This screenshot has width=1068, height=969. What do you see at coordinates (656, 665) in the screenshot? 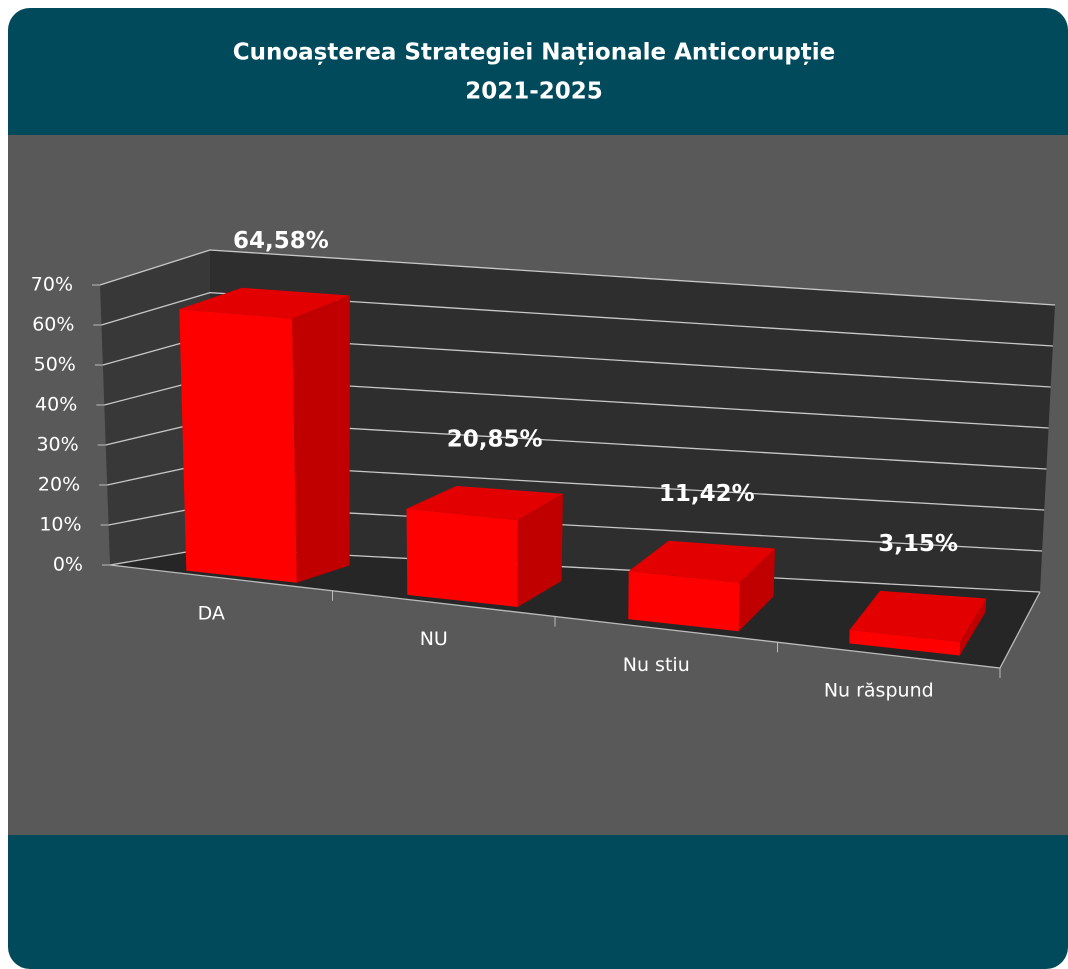
I see `x-tick-label: Nu stiu` at bounding box center [656, 665].